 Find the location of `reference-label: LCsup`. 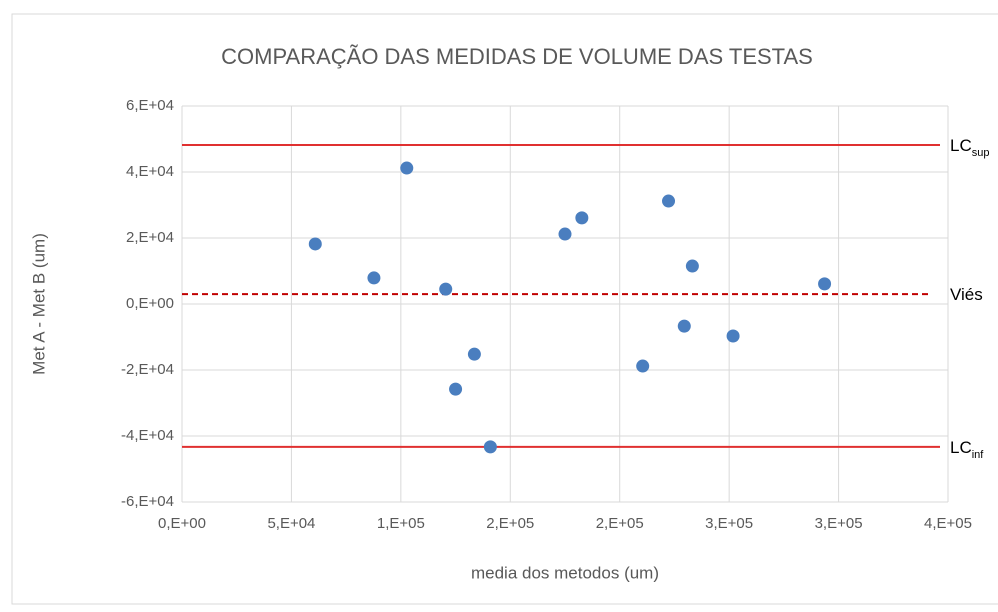

reference-label: LCsup is located at coordinates (969, 147).